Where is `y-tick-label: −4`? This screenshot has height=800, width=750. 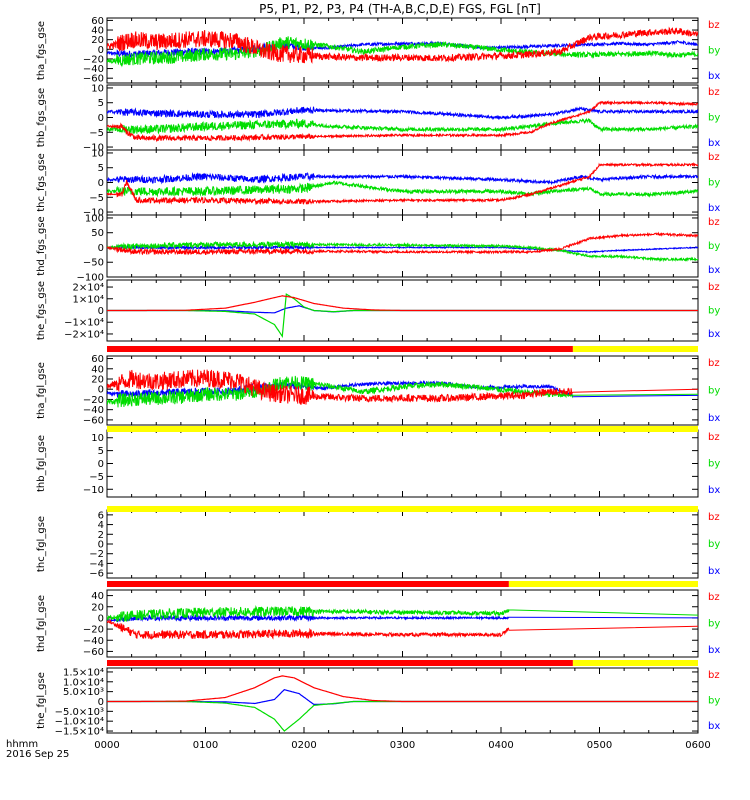
y-tick-label: −4 is located at coordinates (96, 564).